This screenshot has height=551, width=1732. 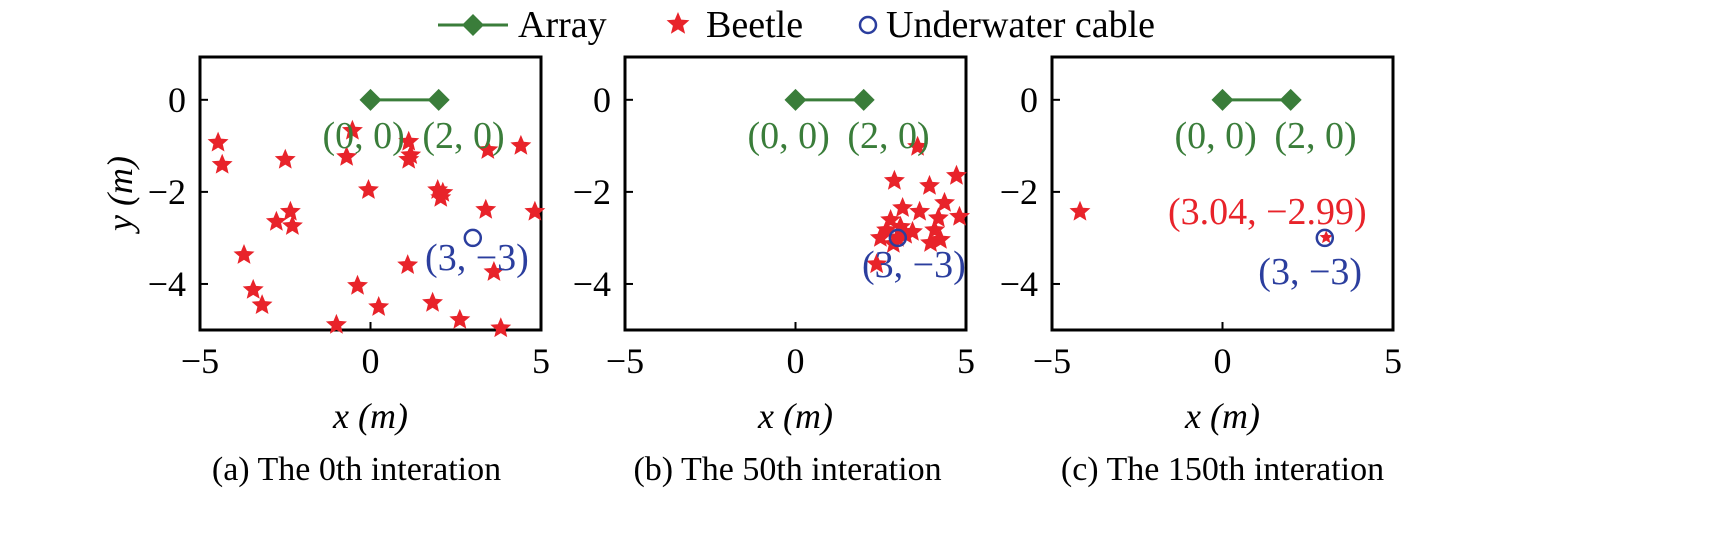 What do you see at coordinates (562, 25) in the screenshot?
I see `legend-label-array: Array` at bounding box center [562, 25].